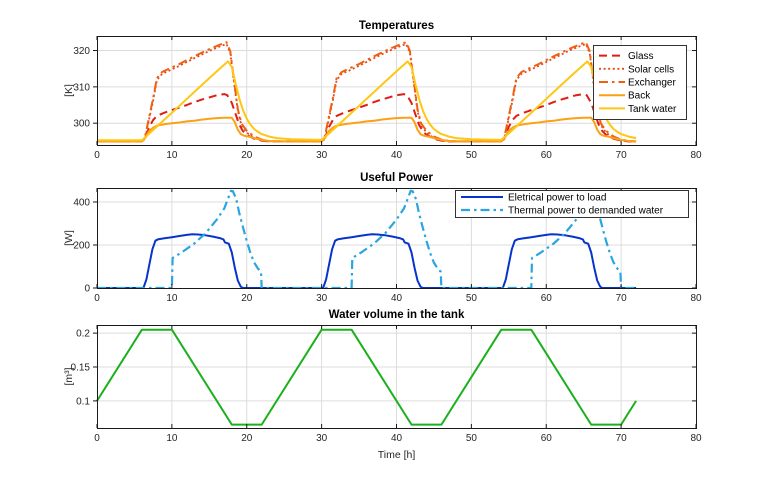 This screenshot has height=480, width=770. I want to click on chart-title-temperatures: Temperatures, so click(396, 26).